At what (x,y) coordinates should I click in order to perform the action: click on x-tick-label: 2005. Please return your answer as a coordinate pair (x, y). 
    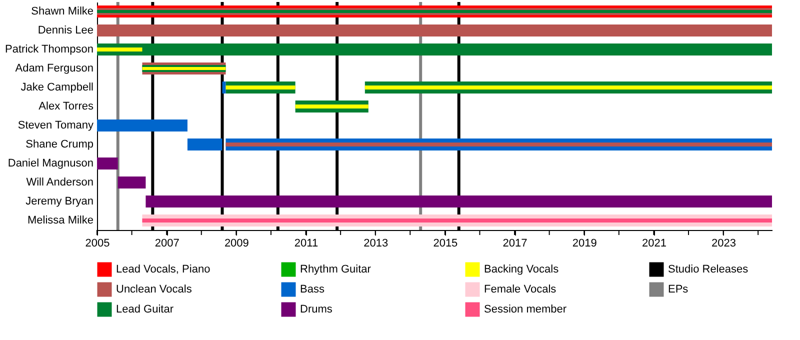
    Looking at the image, I should click on (97, 244).